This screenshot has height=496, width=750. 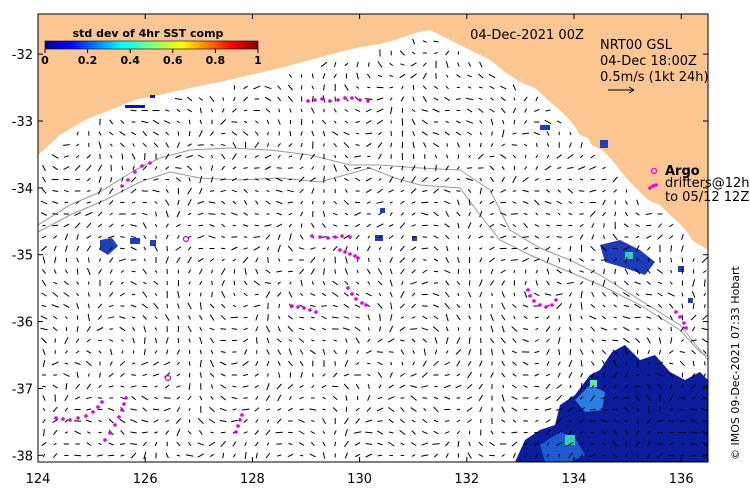 I want to click on argo-float-marker, so click(x=186, y=239).